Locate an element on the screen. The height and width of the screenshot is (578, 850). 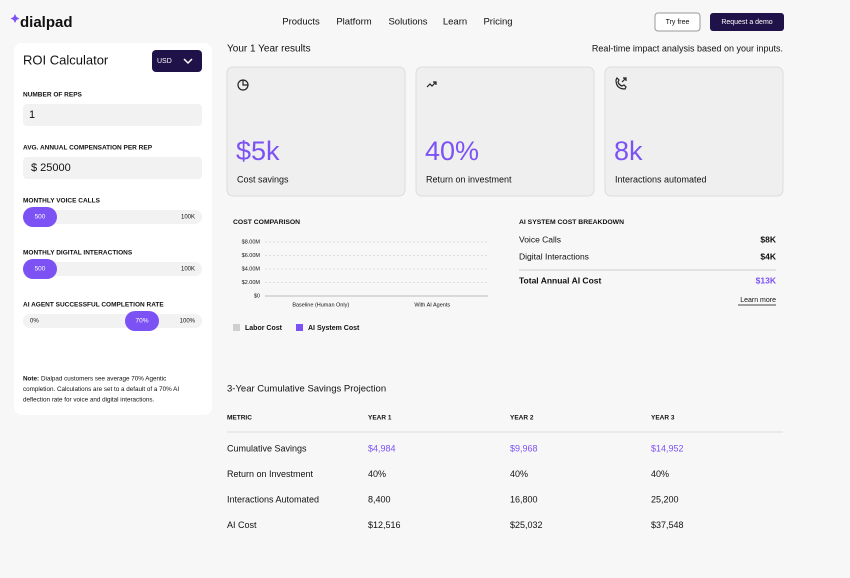
table-cell: Cumulative Savings is located at coordinates (267, 448).